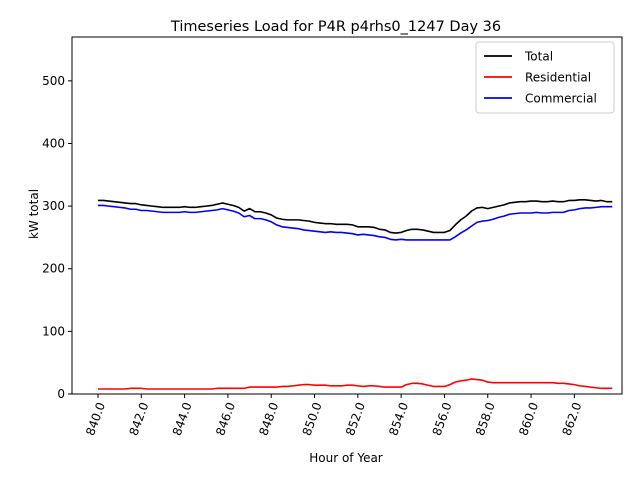  I want to click on legend-label-total: Total, so click(538, 57).